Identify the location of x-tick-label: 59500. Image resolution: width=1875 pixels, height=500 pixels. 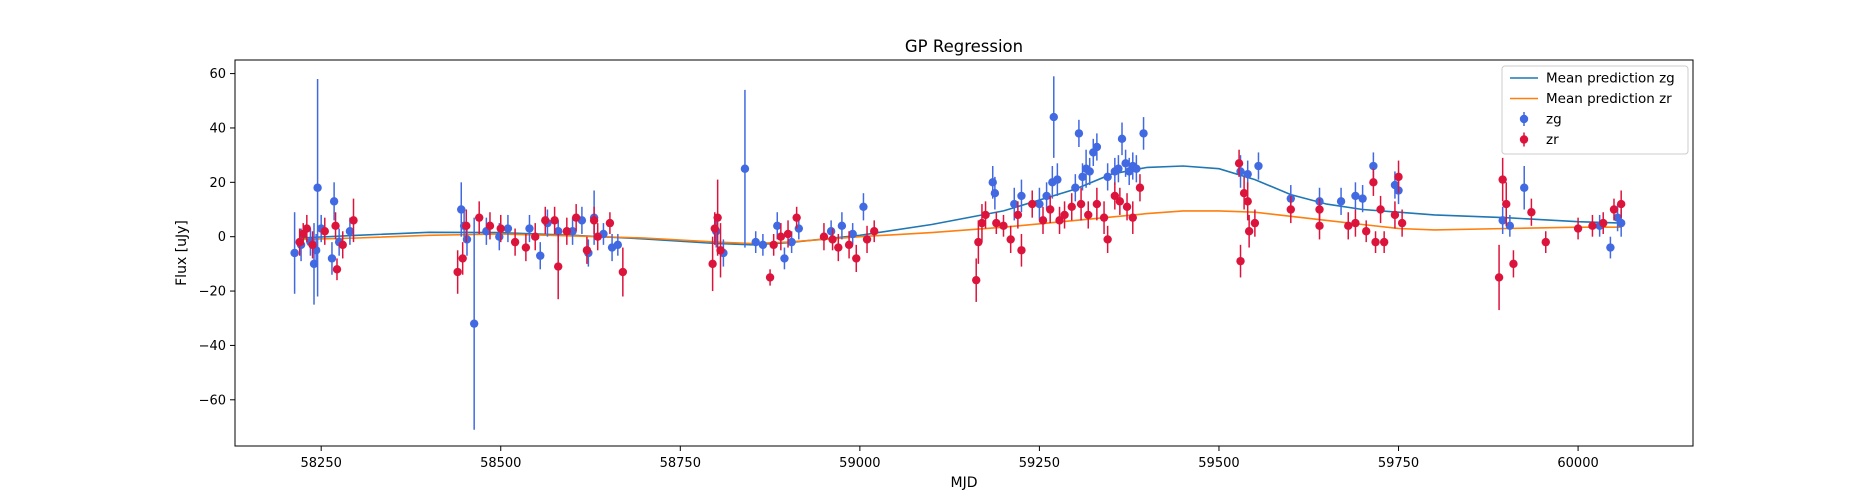
(1218, 463).